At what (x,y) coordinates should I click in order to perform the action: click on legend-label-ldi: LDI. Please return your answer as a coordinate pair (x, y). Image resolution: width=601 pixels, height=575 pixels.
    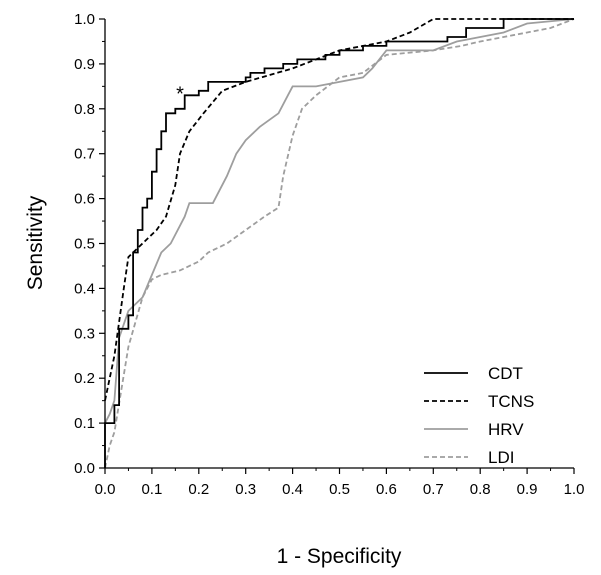
    Looking at the image, I should click on (501, 457).